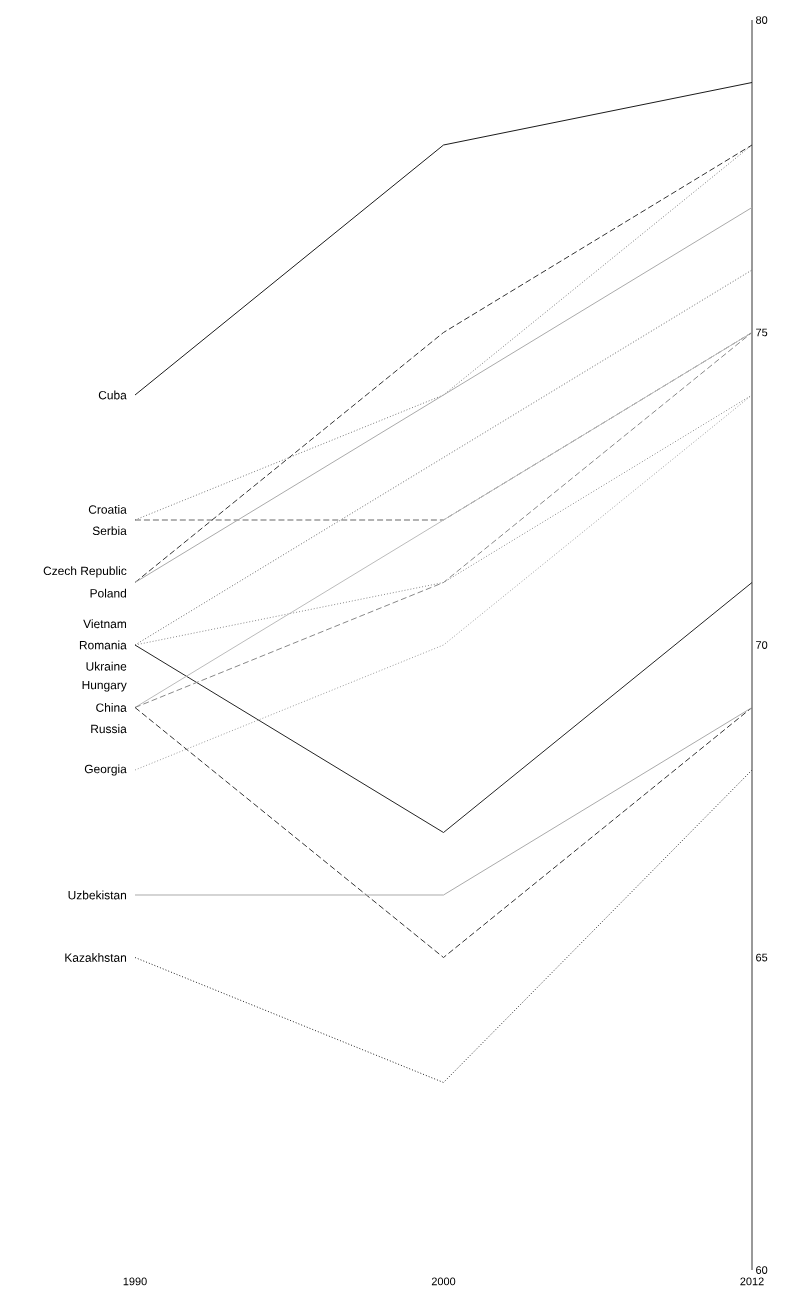  I want to click on x-tick-label: 2000, so click(443, 1281).